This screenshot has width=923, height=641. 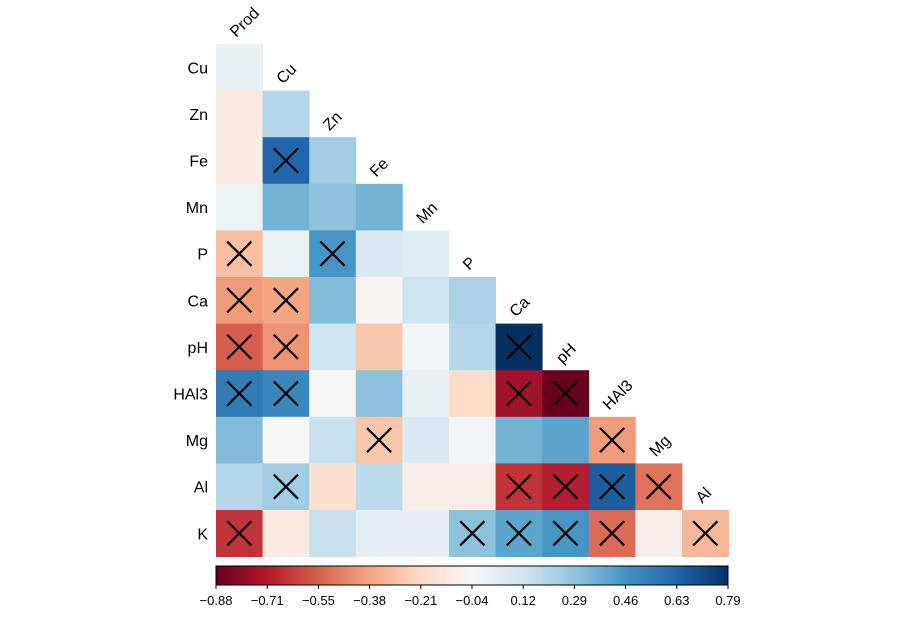 What do you see at coordinates (704, 496) in the screenshot?
I see `column-label-Al: Al` at bounding box center [704, 496].